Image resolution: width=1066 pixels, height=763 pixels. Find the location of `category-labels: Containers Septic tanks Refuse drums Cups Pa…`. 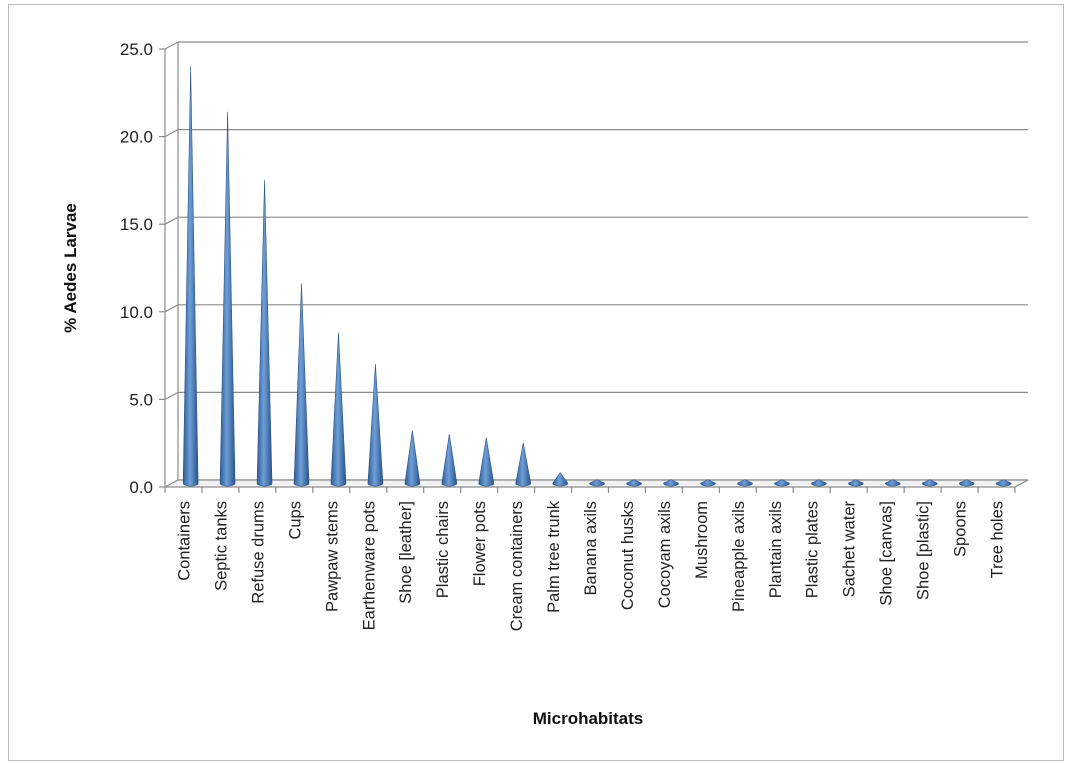

category-labels: Containers Septic tanks Refuse drums Cups Pa… is located at coordinates (590, 565).